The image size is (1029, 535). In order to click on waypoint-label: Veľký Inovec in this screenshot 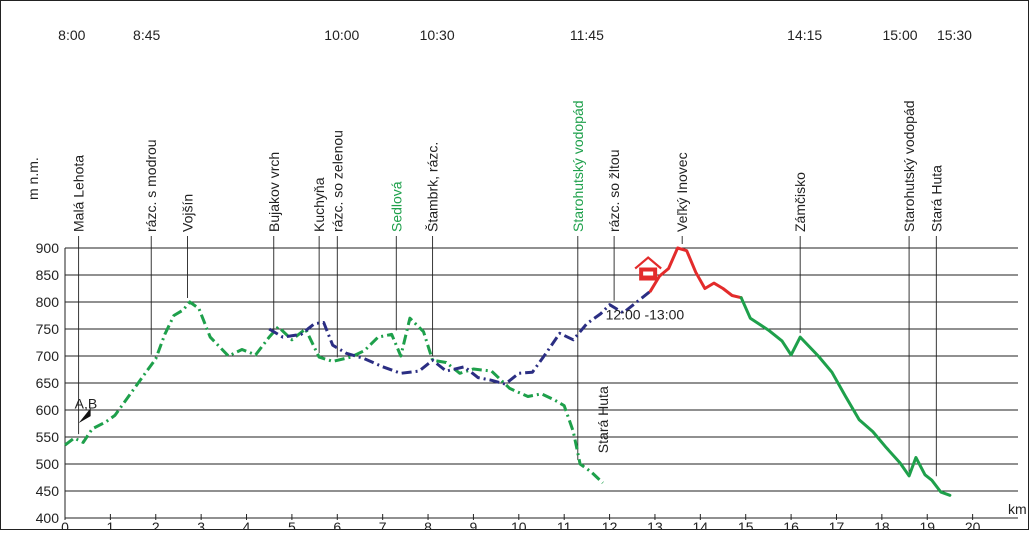, I will do `click(682, 192)`.